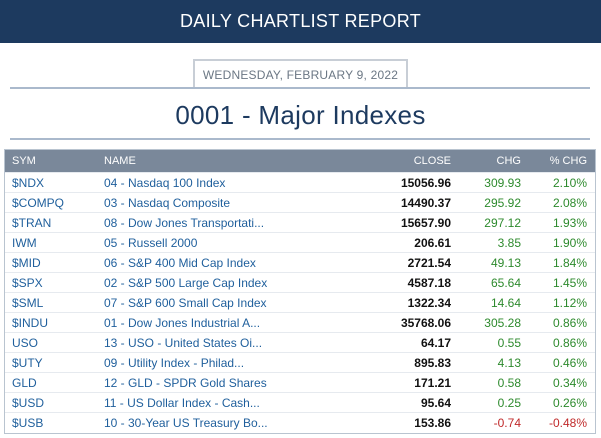  I want to click on change-value: 305.28, so click(502, 322).